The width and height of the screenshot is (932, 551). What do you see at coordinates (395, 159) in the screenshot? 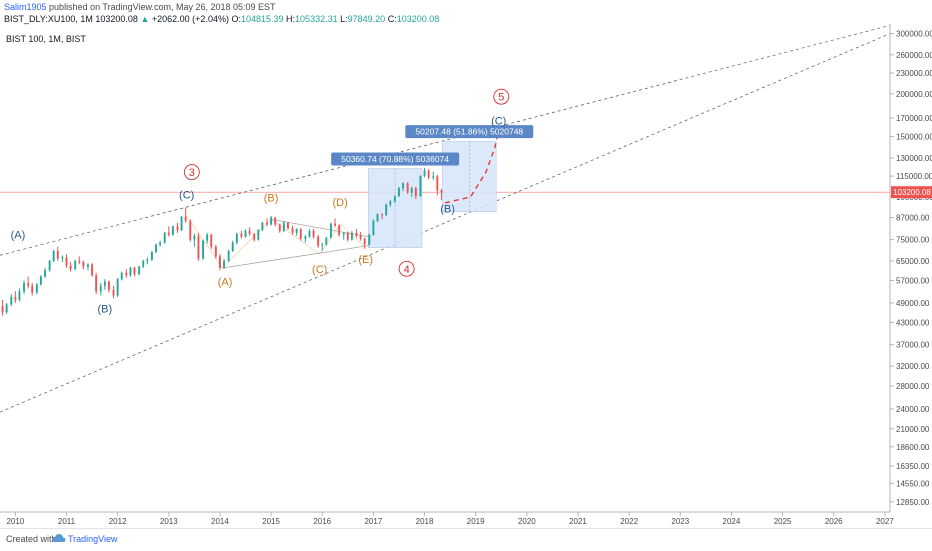
I see `measure-label: 50360.74 (70.88%) 5036074` at bounding box center [395, 159].